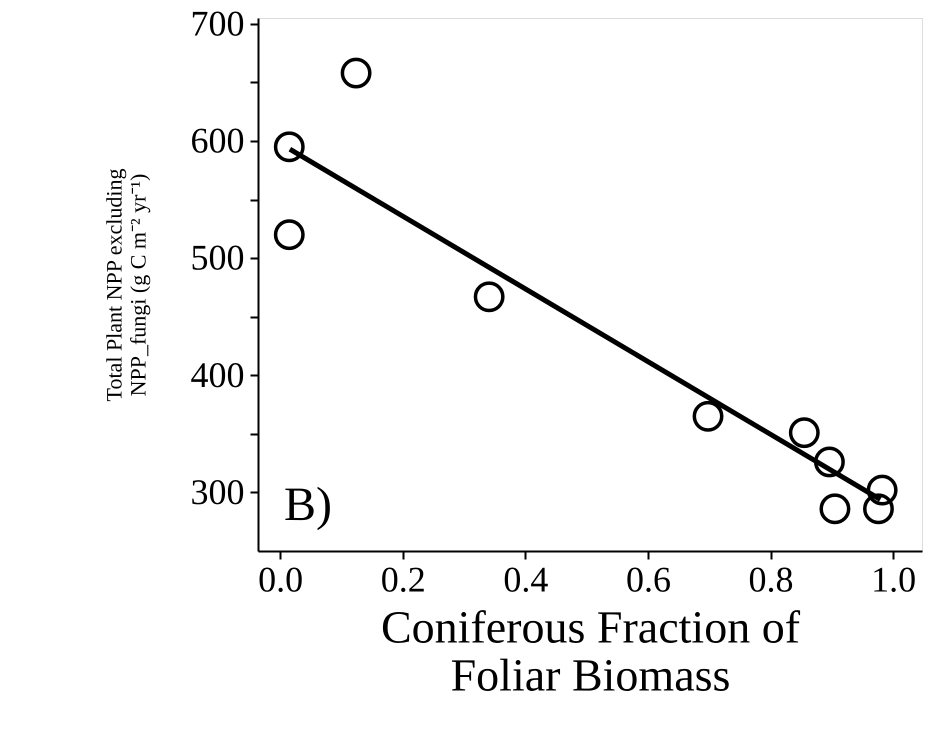 The width and height of the screenshot is (926, 729). What do you see at coordinates (217, 140) in the screenshot?
I see `y-tick-label: 600` at bounding box center [217, 140].